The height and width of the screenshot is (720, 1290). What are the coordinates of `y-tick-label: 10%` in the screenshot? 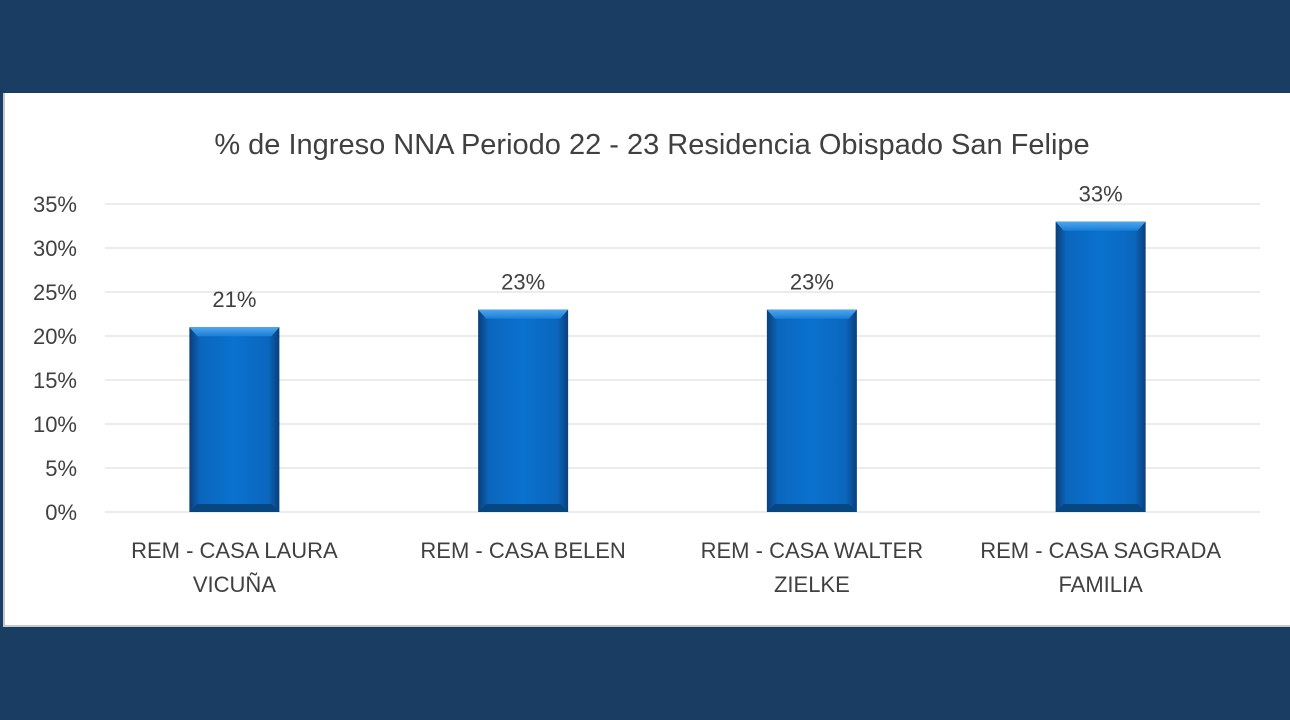 It's located at (55, 424).